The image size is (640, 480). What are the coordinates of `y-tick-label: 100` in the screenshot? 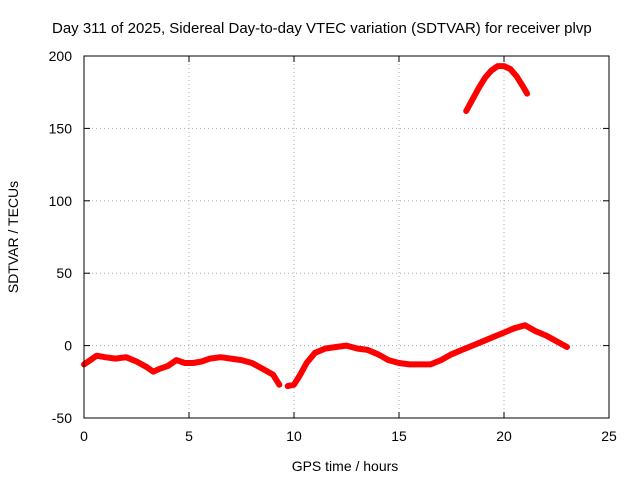 It's located at (61, 201).